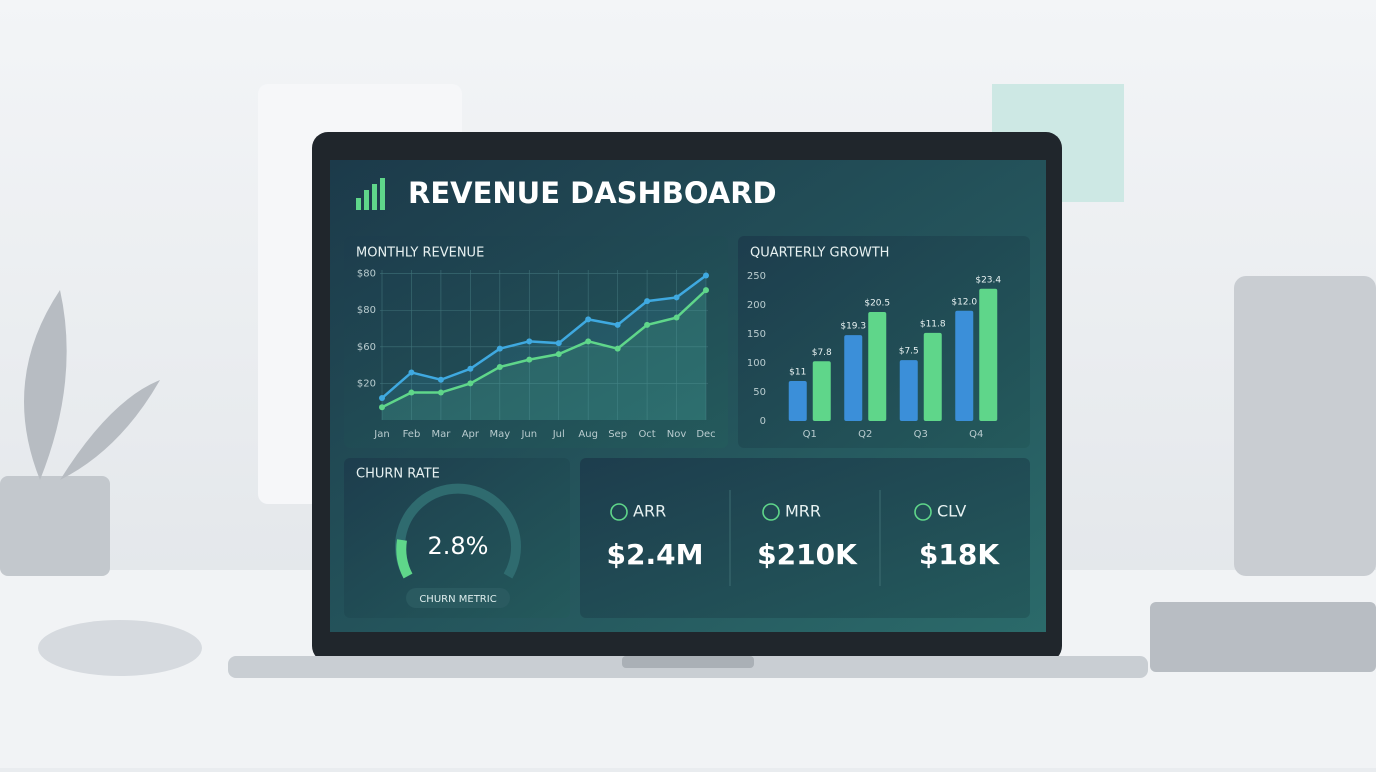  I want to click on x-tick-label: Apr, so click(471, 434).